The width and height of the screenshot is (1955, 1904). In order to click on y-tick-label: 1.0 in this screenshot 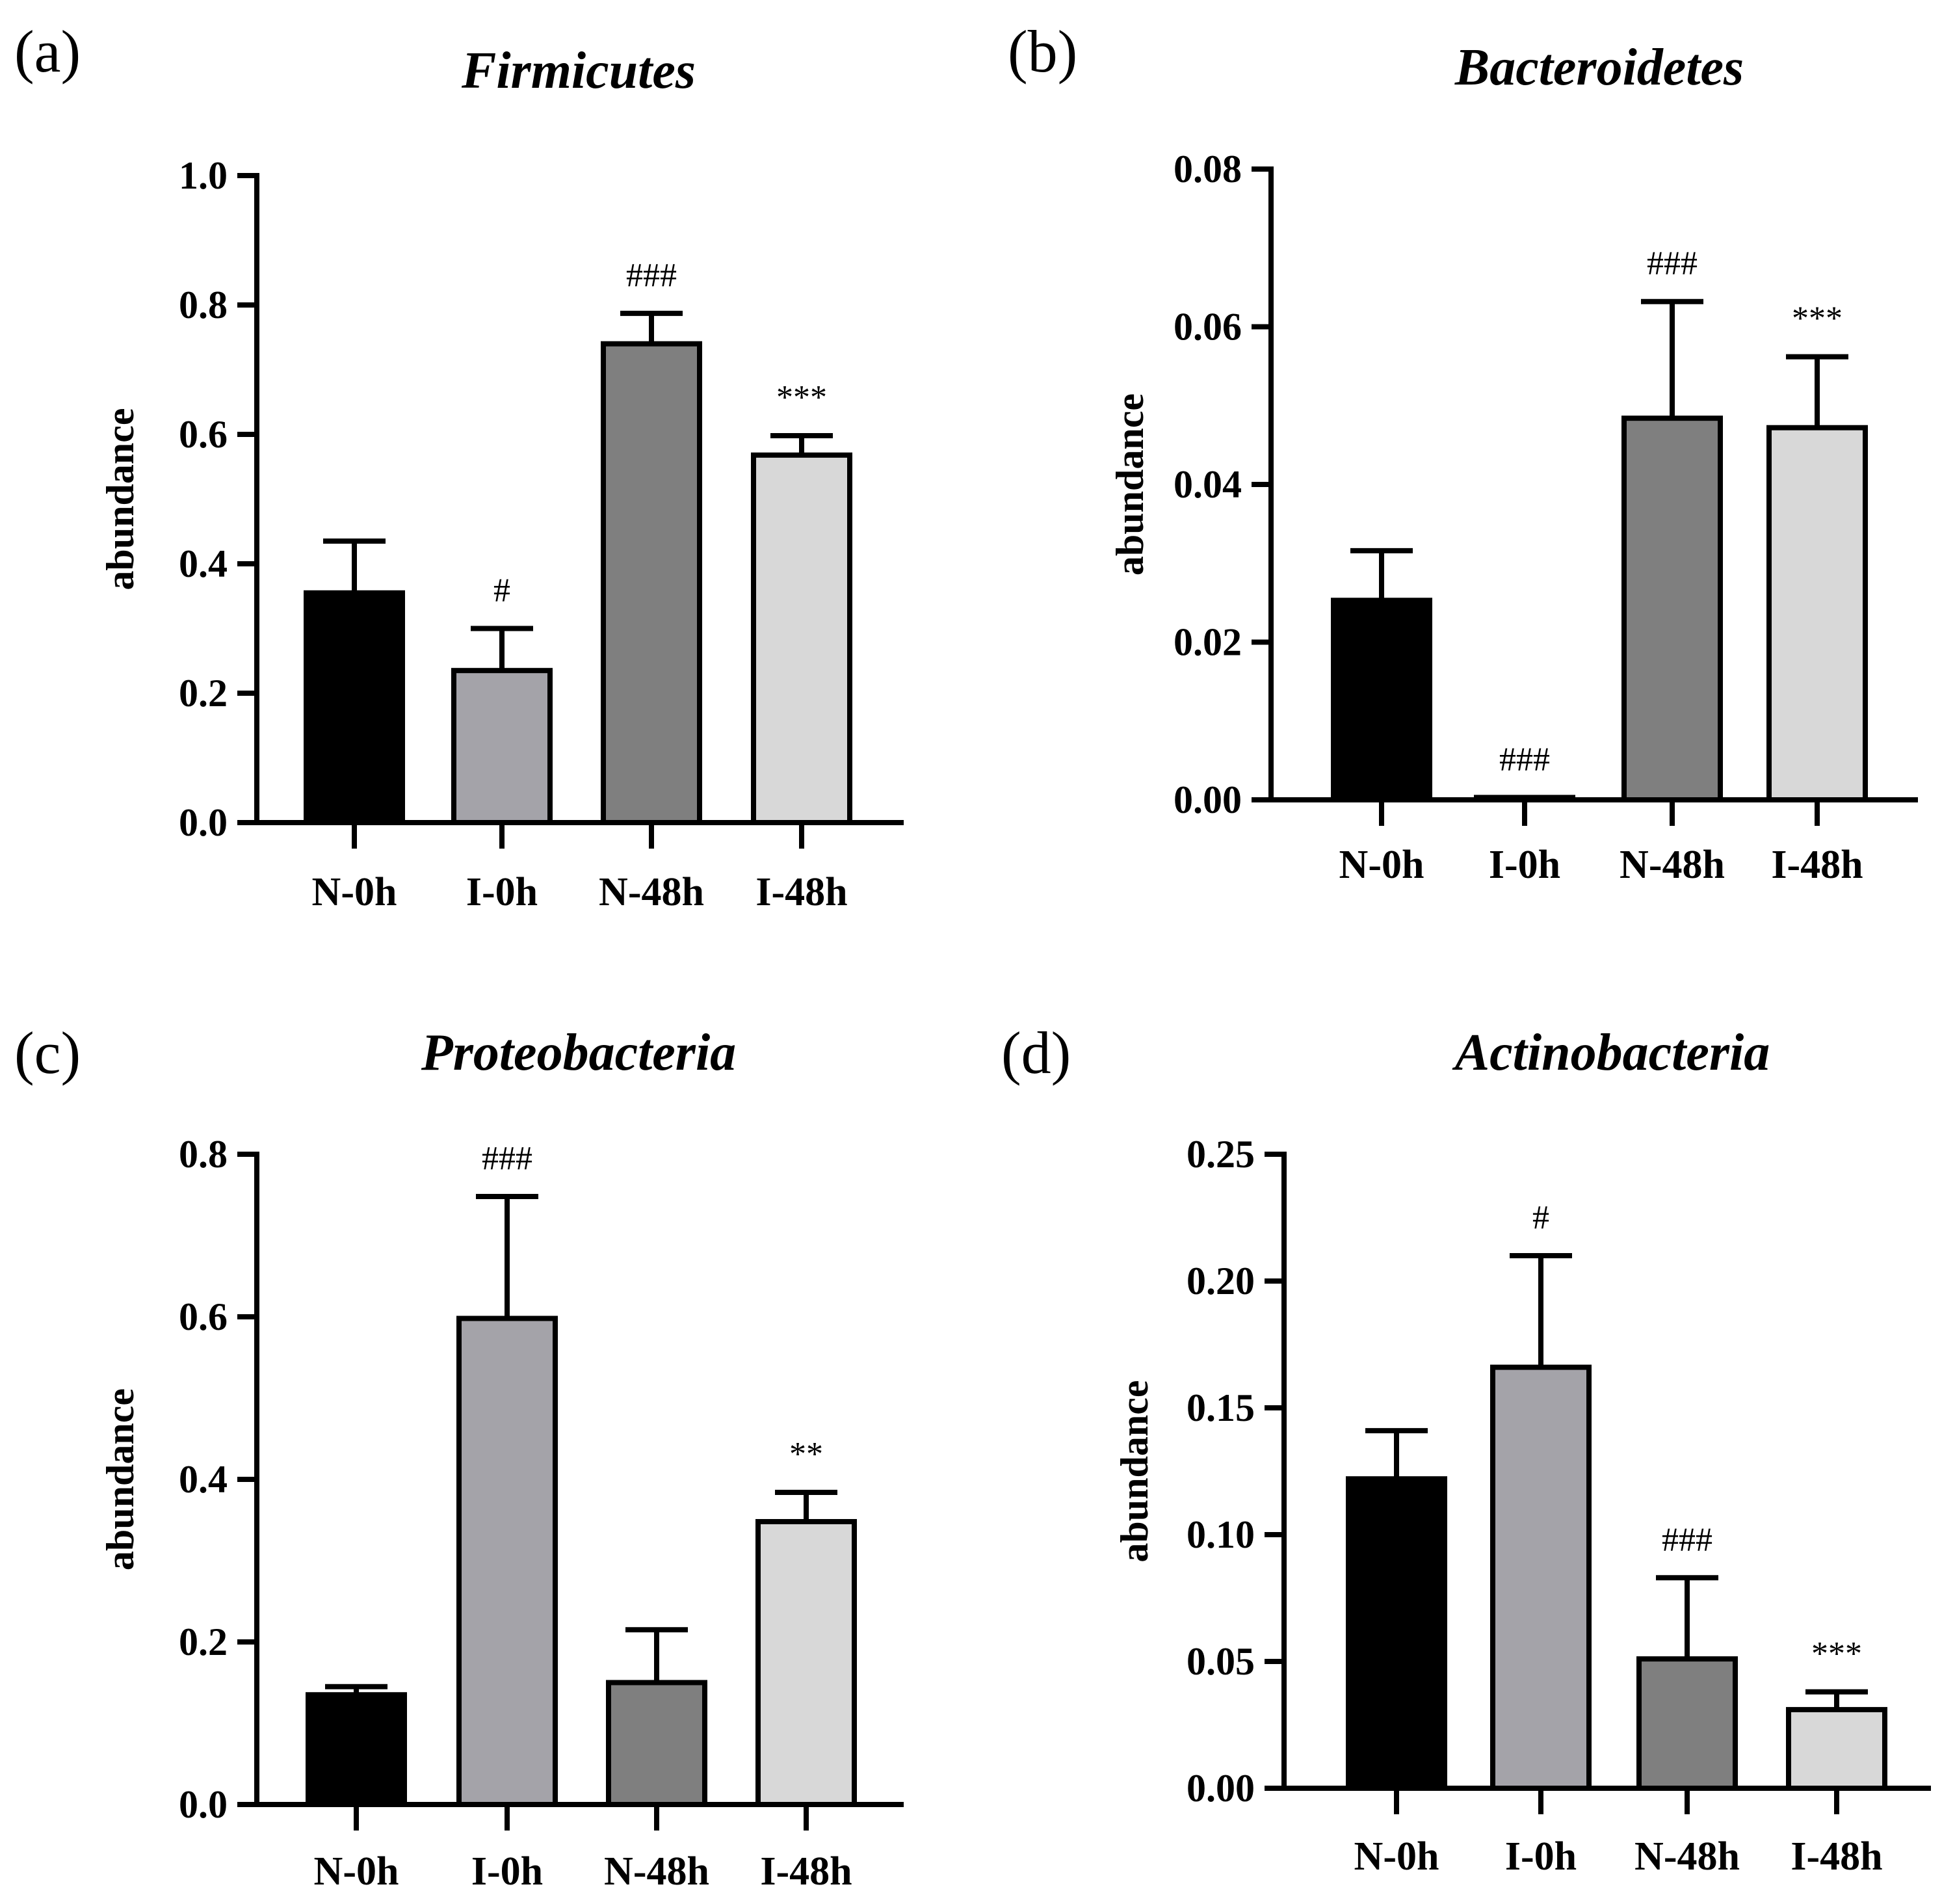, I will do `click(203, 175)`.